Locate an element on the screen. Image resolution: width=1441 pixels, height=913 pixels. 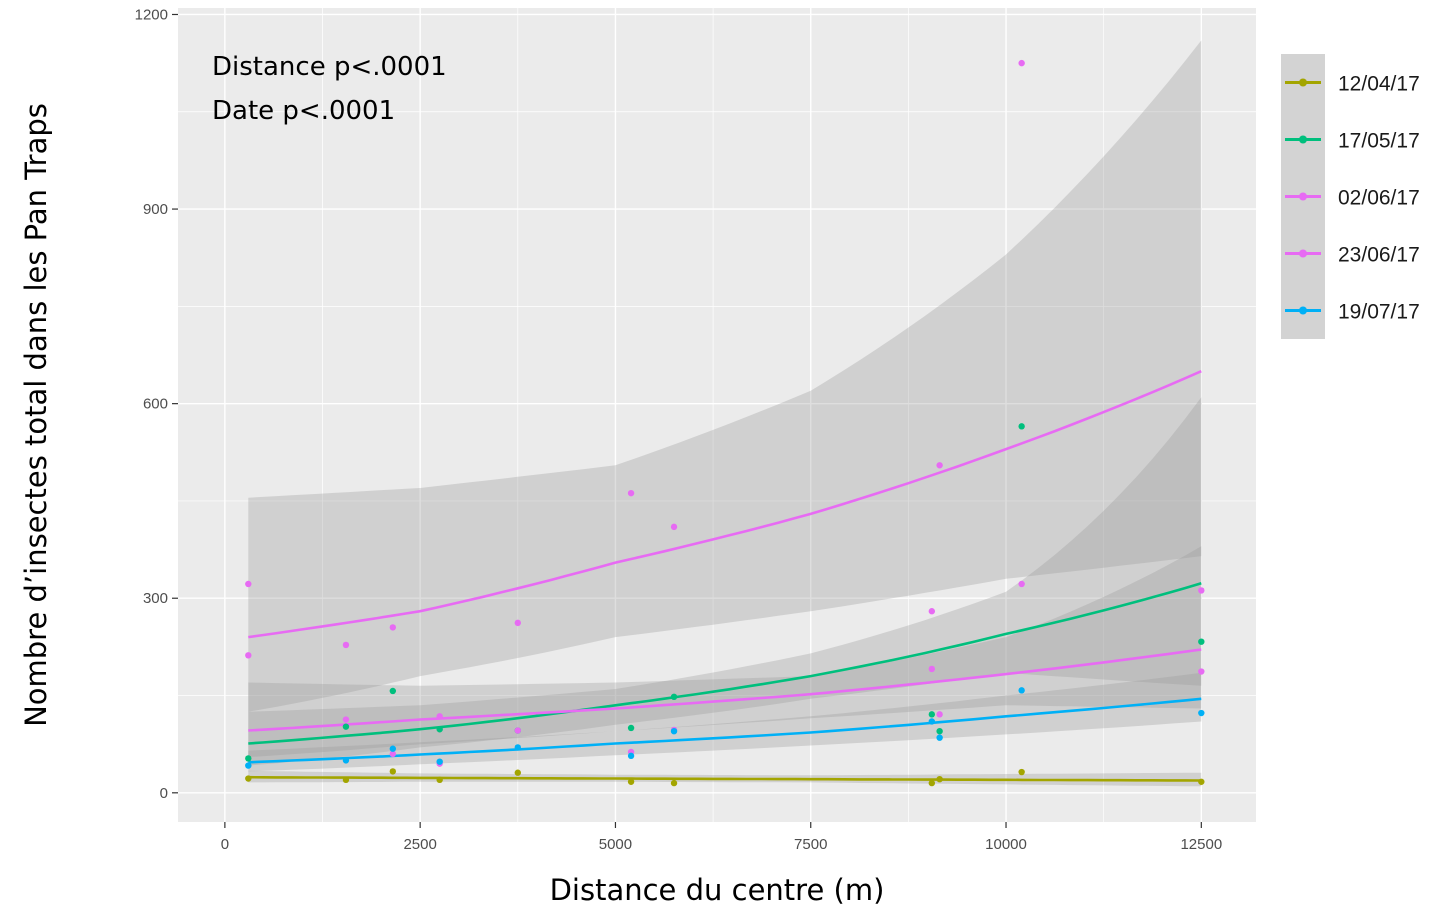
x-tick-label: 10000 is located at coordinates (1006, 844).